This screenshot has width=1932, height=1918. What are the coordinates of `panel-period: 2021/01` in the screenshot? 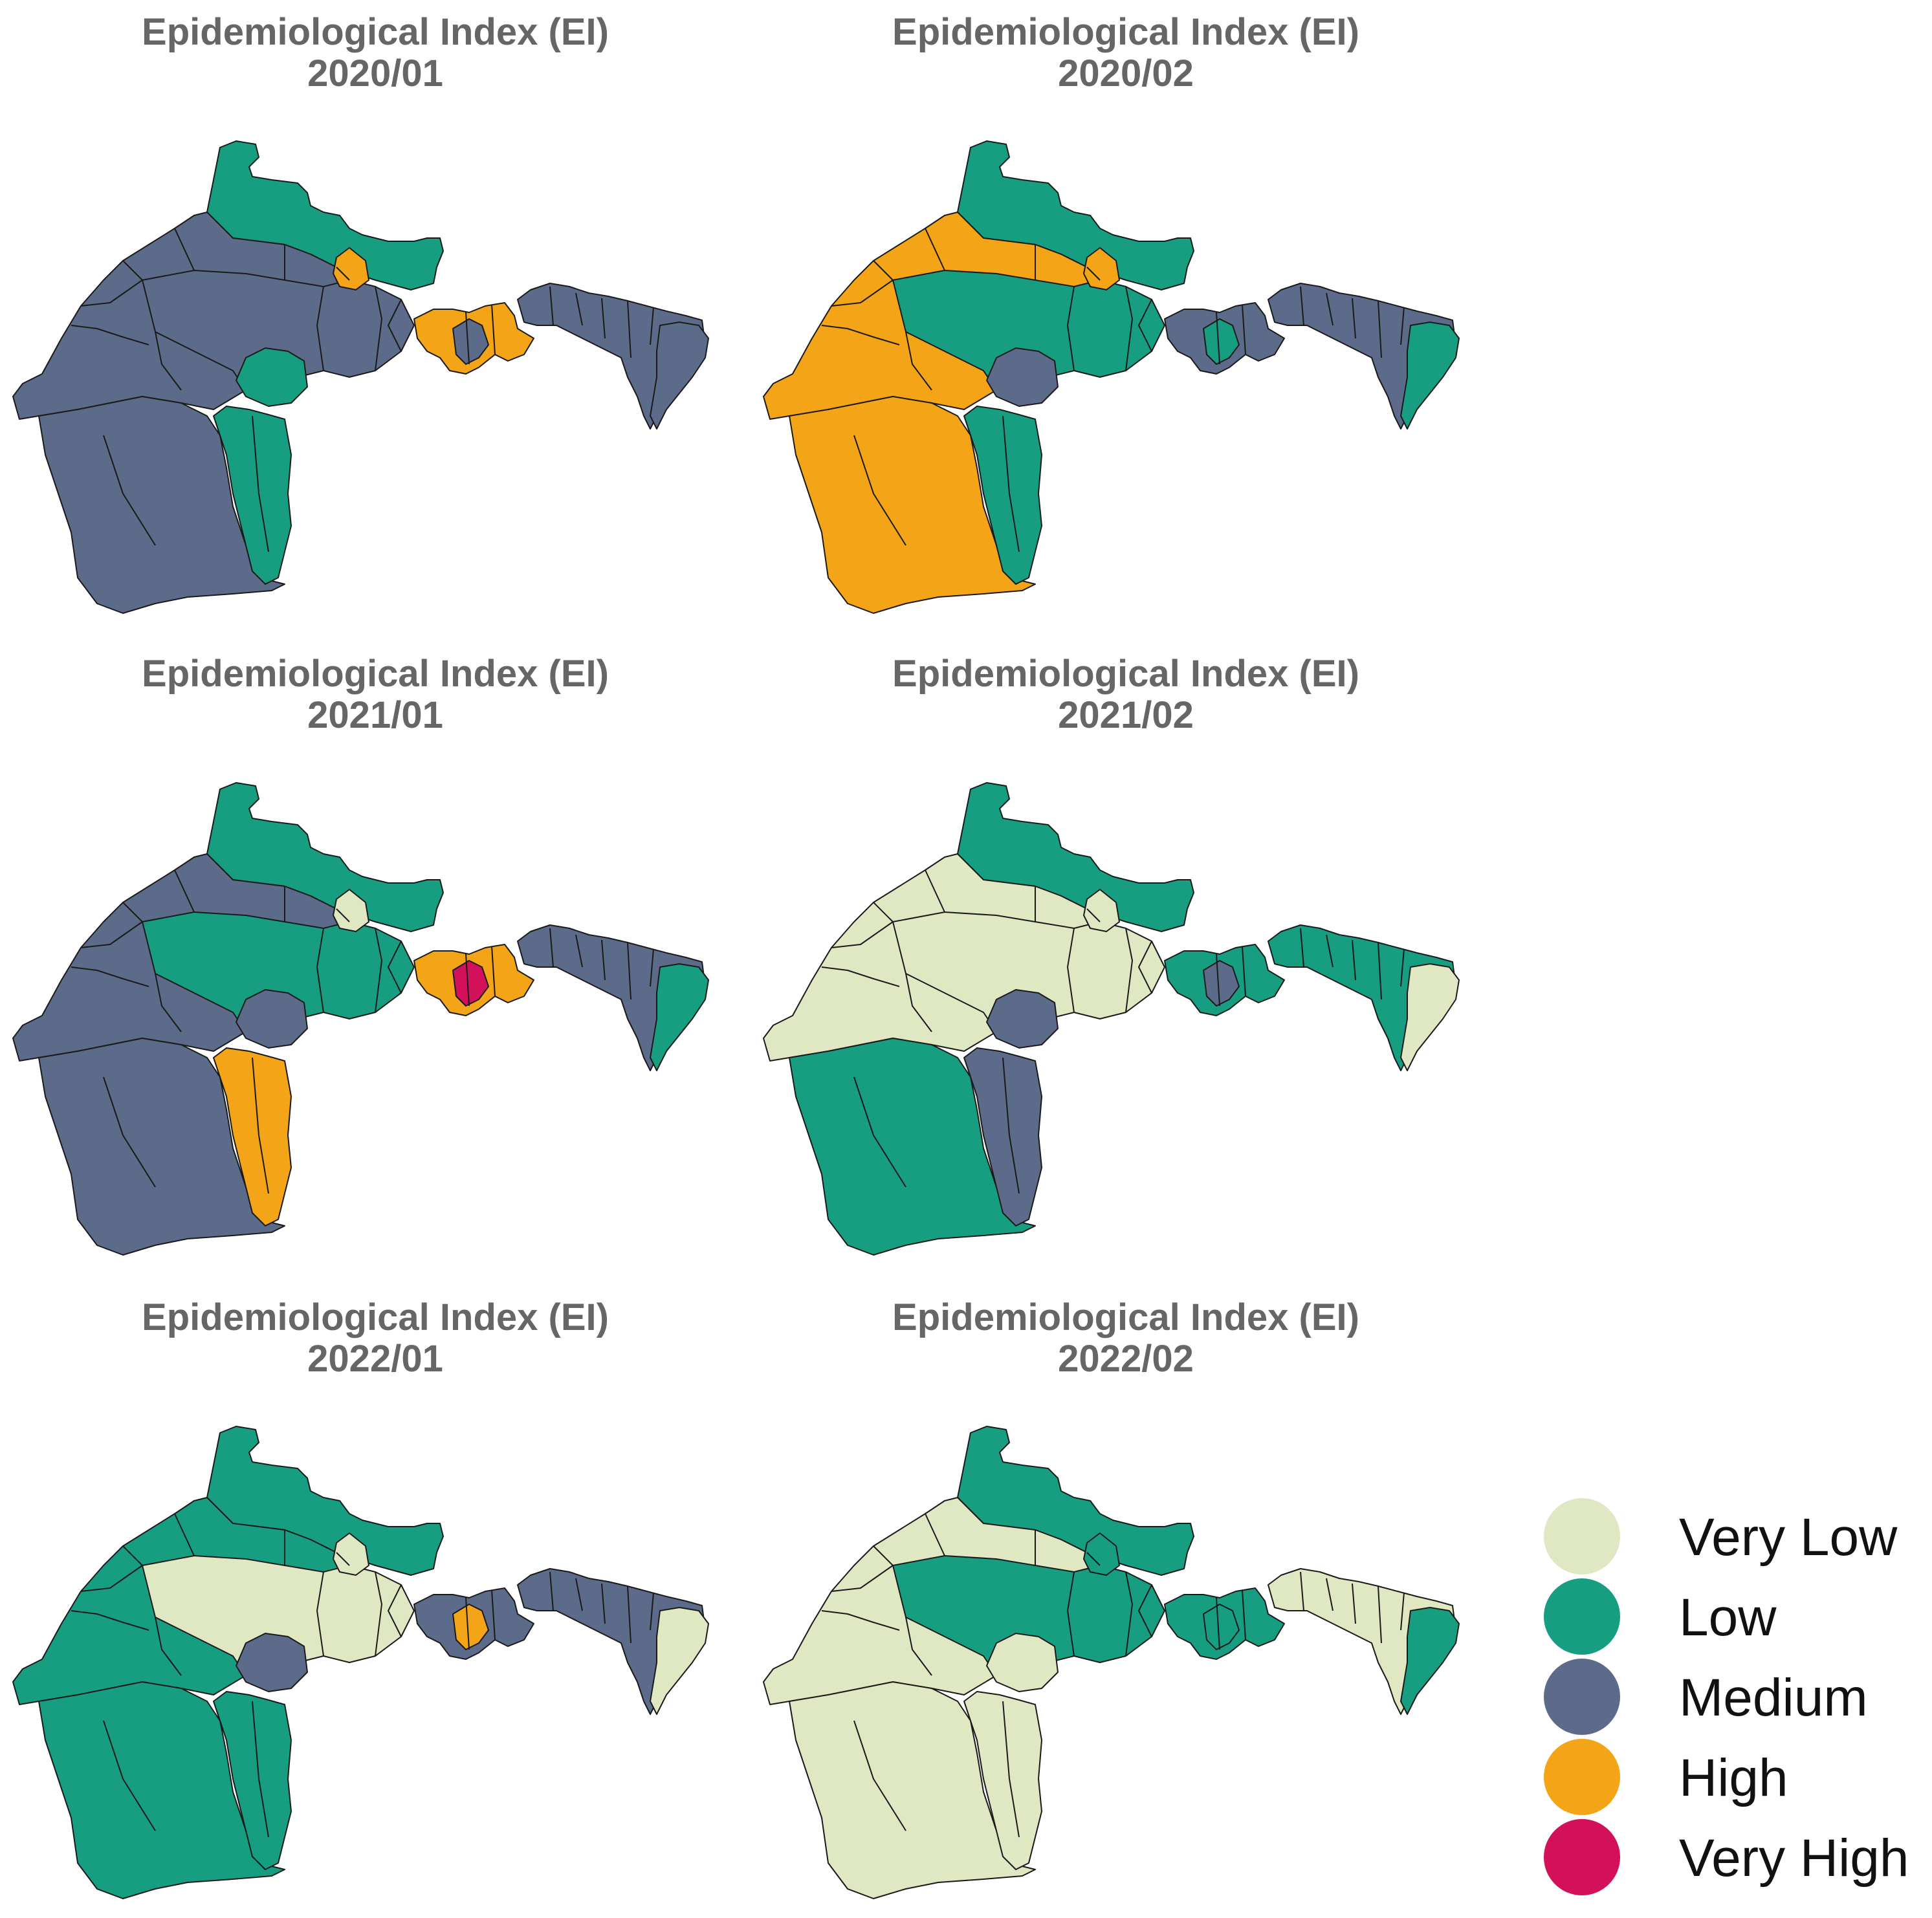 It's located at (375, 715).